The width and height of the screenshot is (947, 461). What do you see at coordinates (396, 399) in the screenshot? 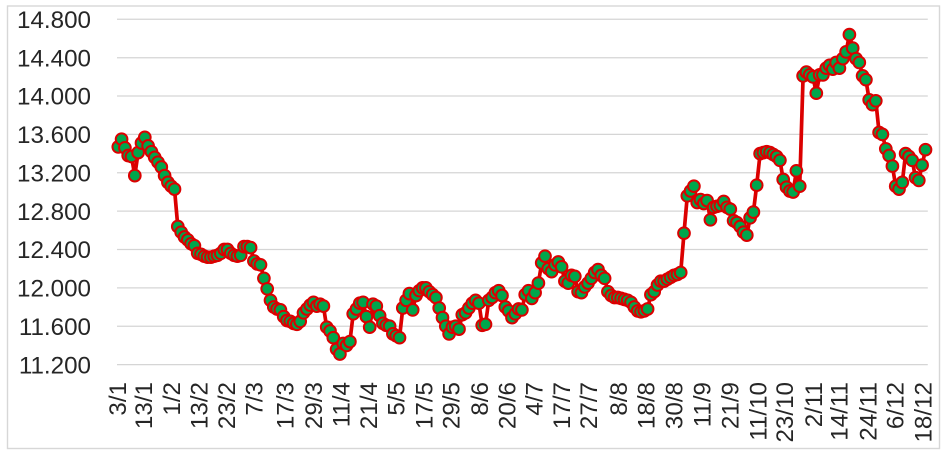
I see `svg-text: 5/5` at bounding box center [396, 399].